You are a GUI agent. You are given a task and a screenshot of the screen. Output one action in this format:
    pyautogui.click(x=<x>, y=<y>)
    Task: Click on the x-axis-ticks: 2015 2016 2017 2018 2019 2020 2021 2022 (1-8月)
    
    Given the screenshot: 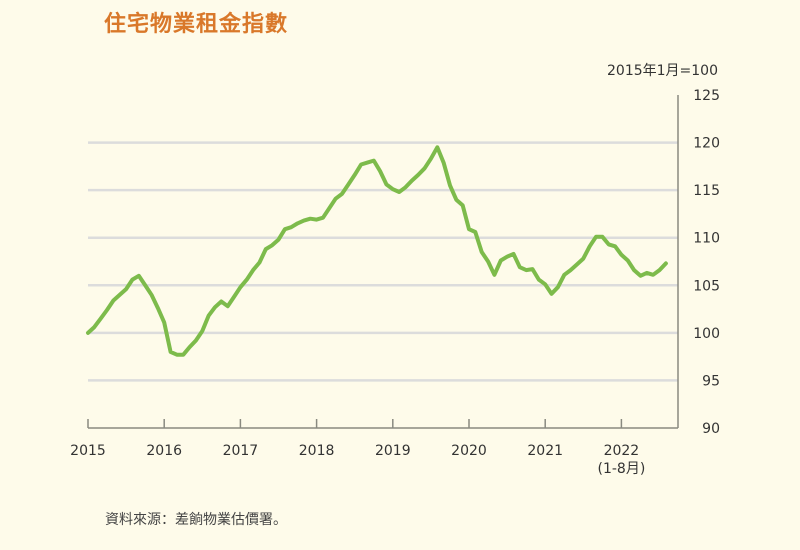 What is the action you would take?
    pyautogui.click(x=357, y=460)
    